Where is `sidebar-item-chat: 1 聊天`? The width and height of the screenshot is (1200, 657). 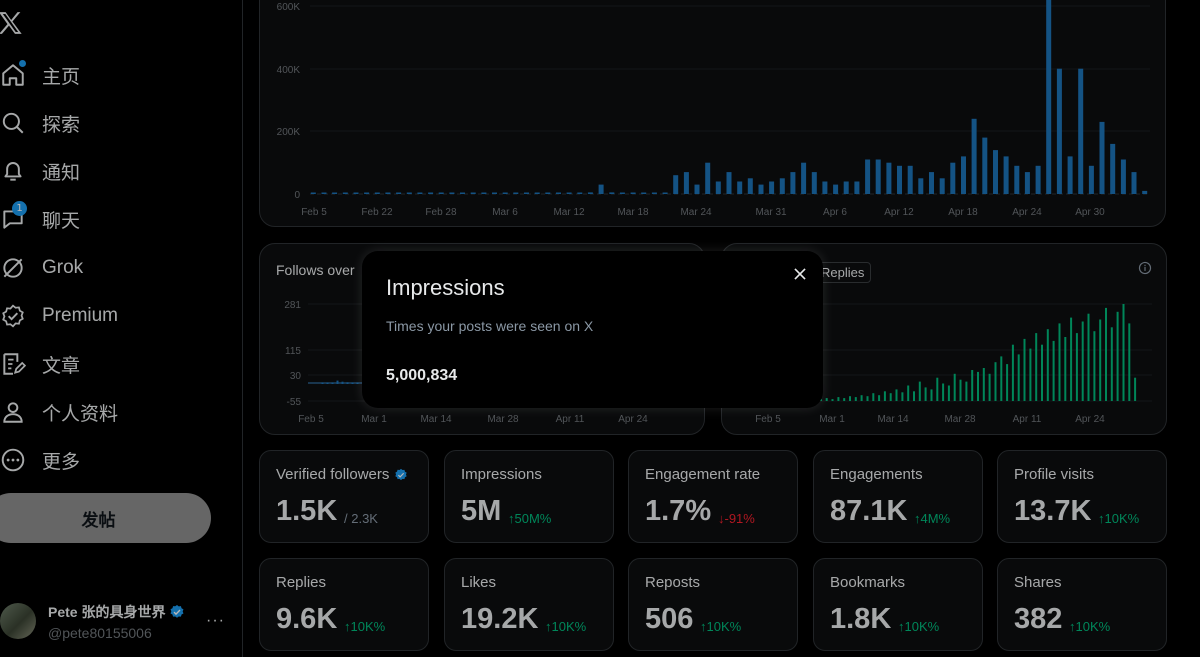 sidebar-item-chat: 1 聊天 is located at coordinates (110, 219).